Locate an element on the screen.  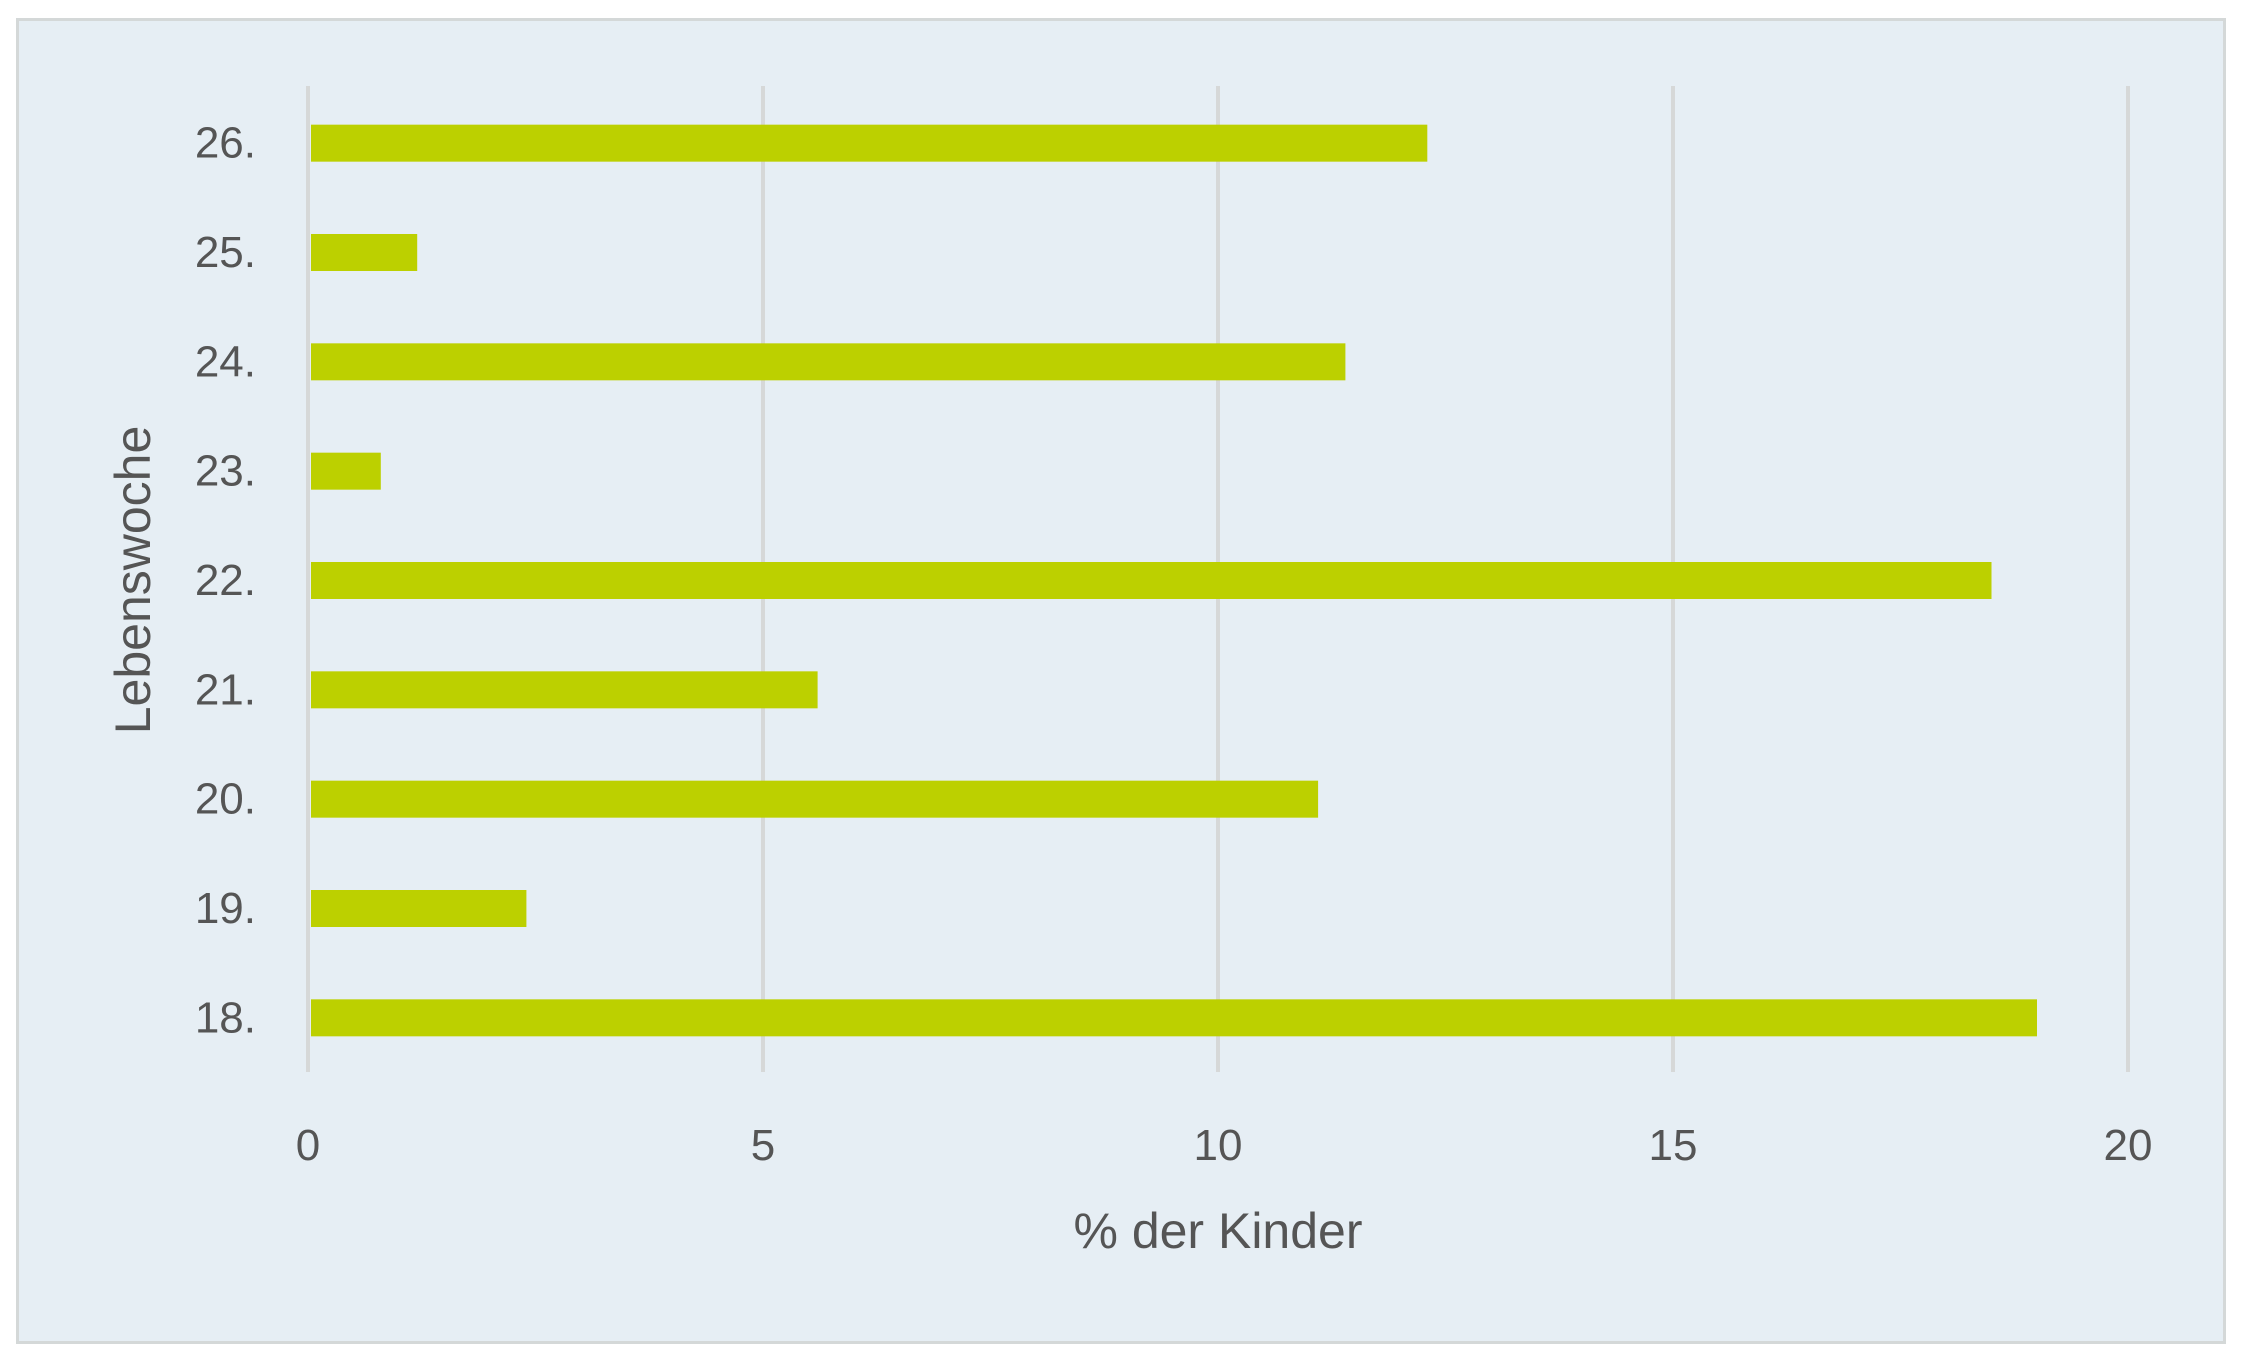
y-tick-label: 22. is located at coordinates (225, 580).